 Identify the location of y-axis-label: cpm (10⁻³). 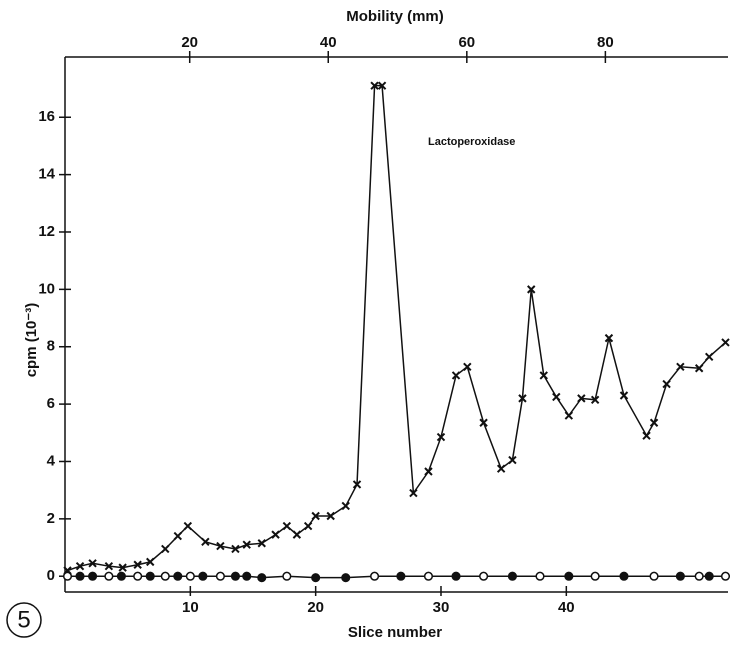
(31, 340).